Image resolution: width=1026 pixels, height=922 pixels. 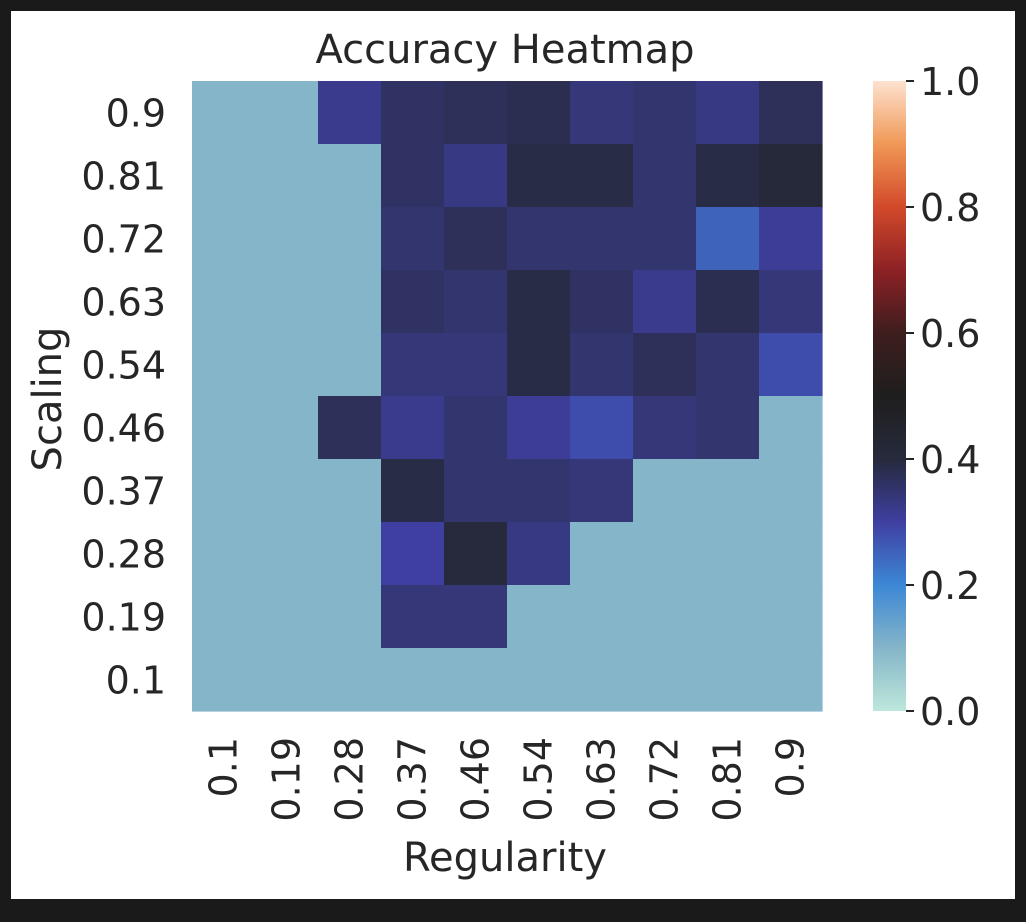 What do you see at coordinates (136, 114) in the screenshot?
I see `y-tick-label: 0.9` at bounding box center [136, 114].